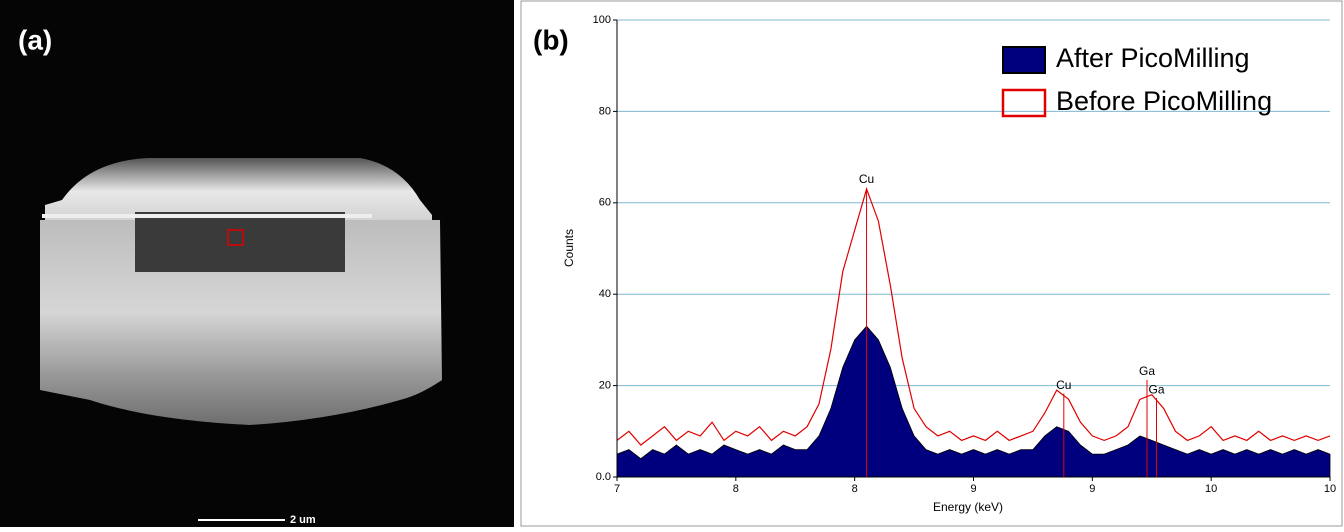  I want to click on y-tick-label: 0.0, so click(603, 477).